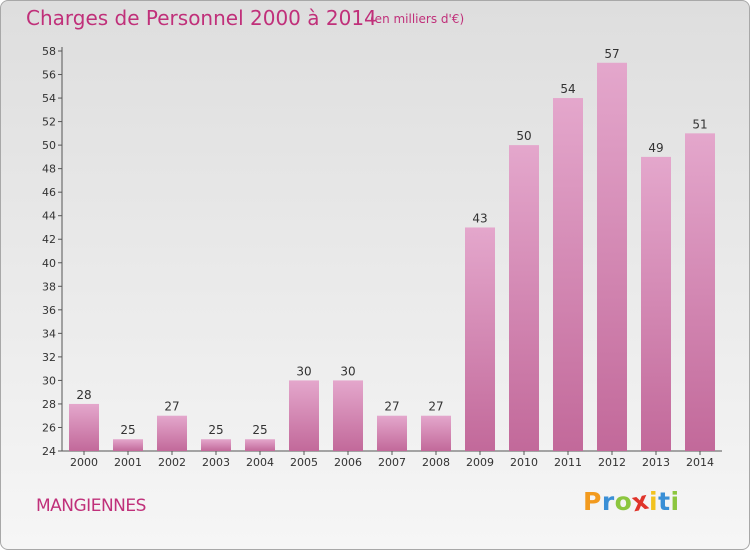 The width and height of the screenshot is (750, 550). Describe the element at coordinates (656, 462) in the screenshot. I see `x-tick-label: 2013` at that location.